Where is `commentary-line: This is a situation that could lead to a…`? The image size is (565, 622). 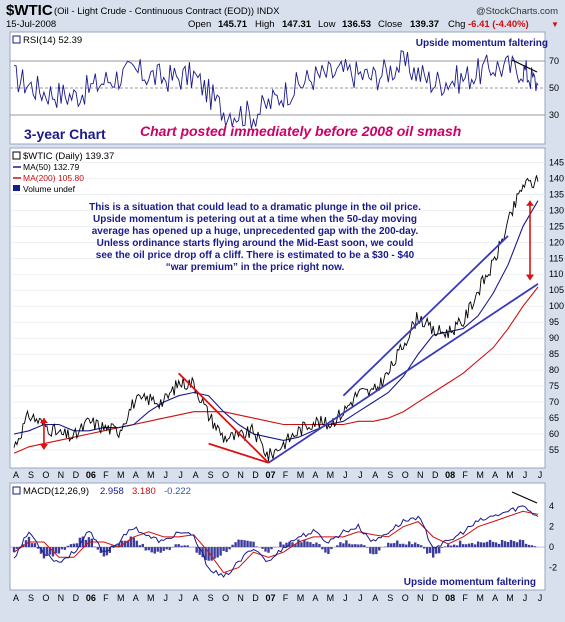
commentary-line: This is a situation that could lead to a… is located at coordinates (255, 207).